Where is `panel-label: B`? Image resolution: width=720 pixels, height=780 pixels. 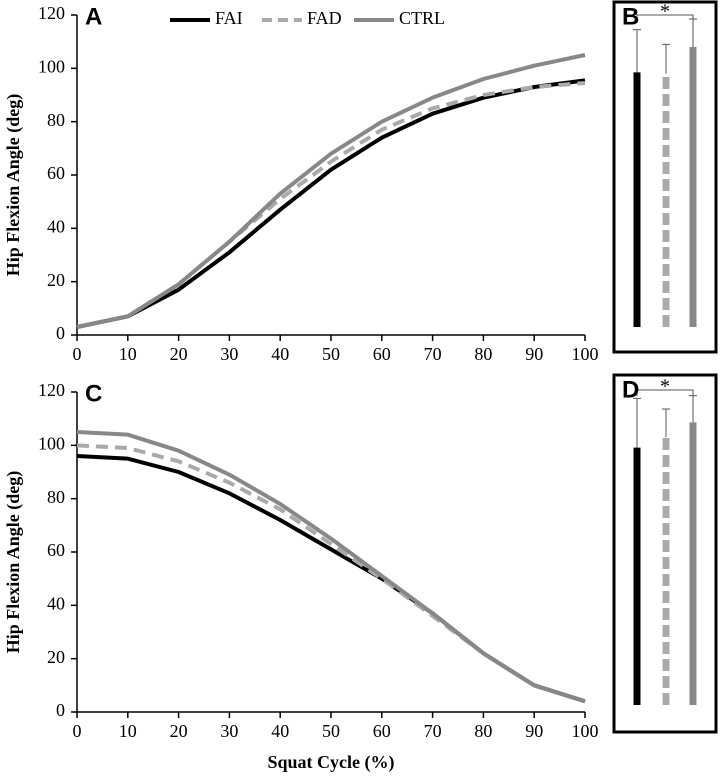
panel-label: B is located at coordinates (630, 16).